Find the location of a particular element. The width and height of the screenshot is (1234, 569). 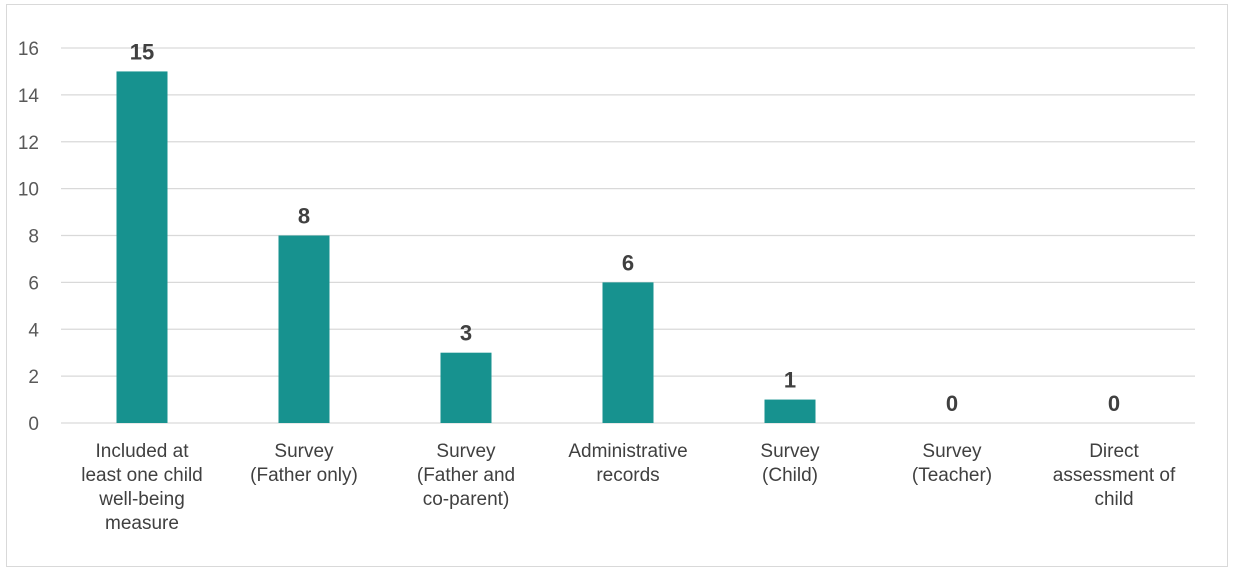

y-tick-label: 2 is located at coordinates (33, 377).